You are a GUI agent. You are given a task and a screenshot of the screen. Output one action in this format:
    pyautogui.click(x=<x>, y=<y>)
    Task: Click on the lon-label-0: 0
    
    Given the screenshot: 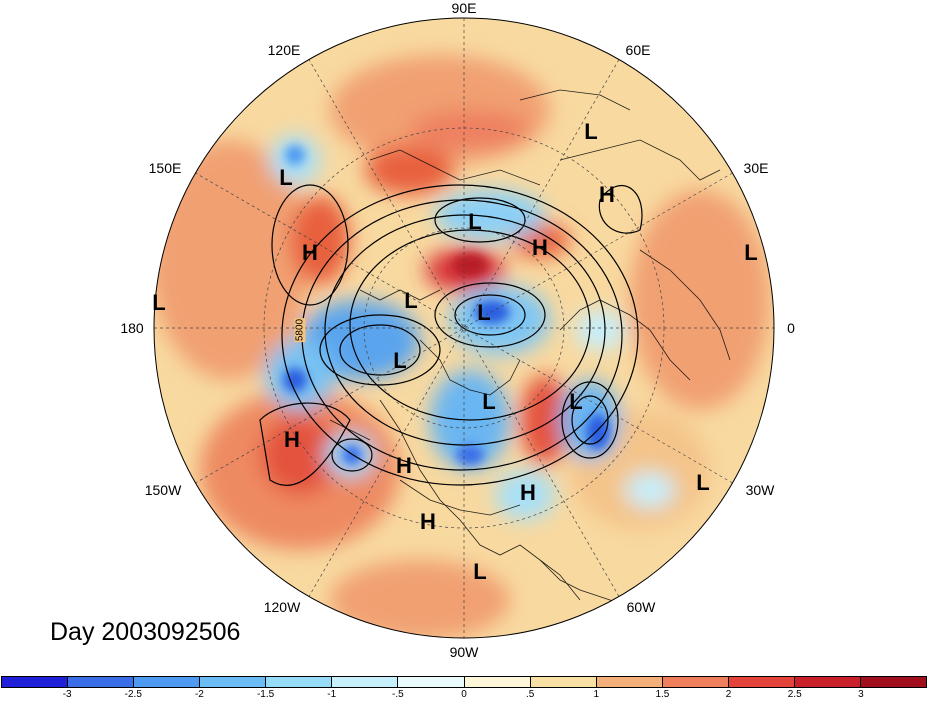 What is the action you would take?
    pyautogui.click(x=791, y=328)
    